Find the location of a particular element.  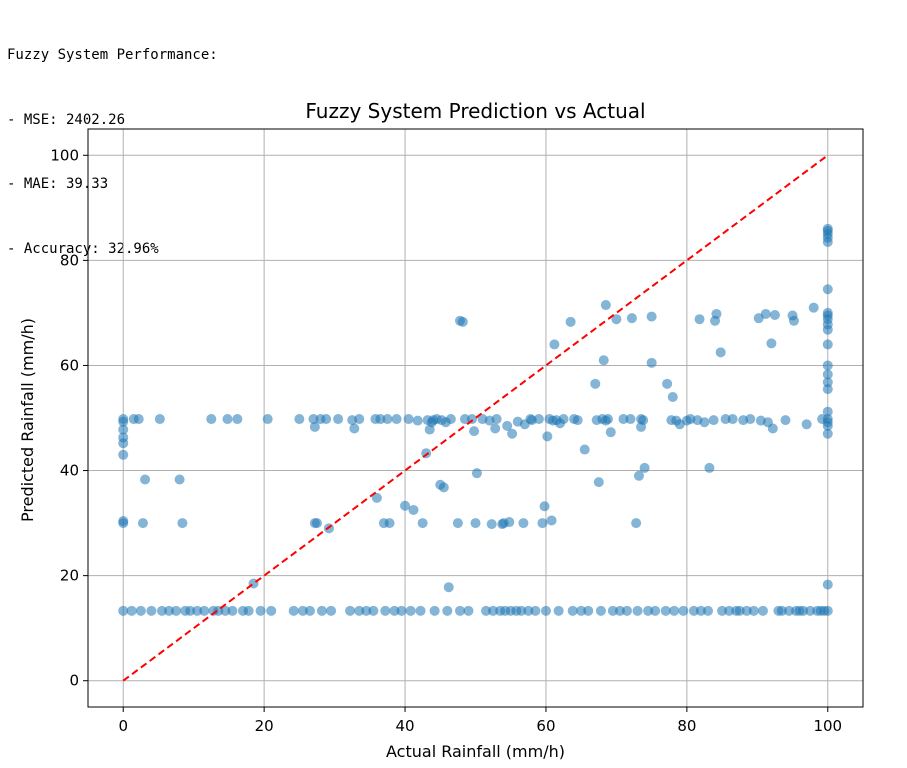

x-tick-label: 80 is located at coordinates (686, 726).